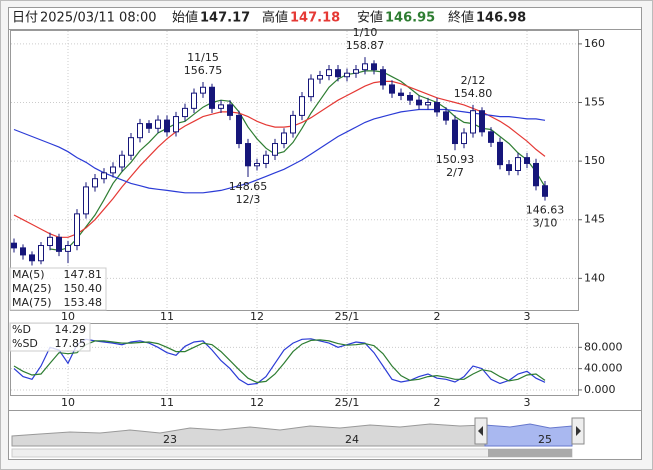 This screenshot has height=470, width=653. Describe the element at coordinates (98, 18) in the screenshot. I see `header-date: 2025/03/11 08:00` at that location.